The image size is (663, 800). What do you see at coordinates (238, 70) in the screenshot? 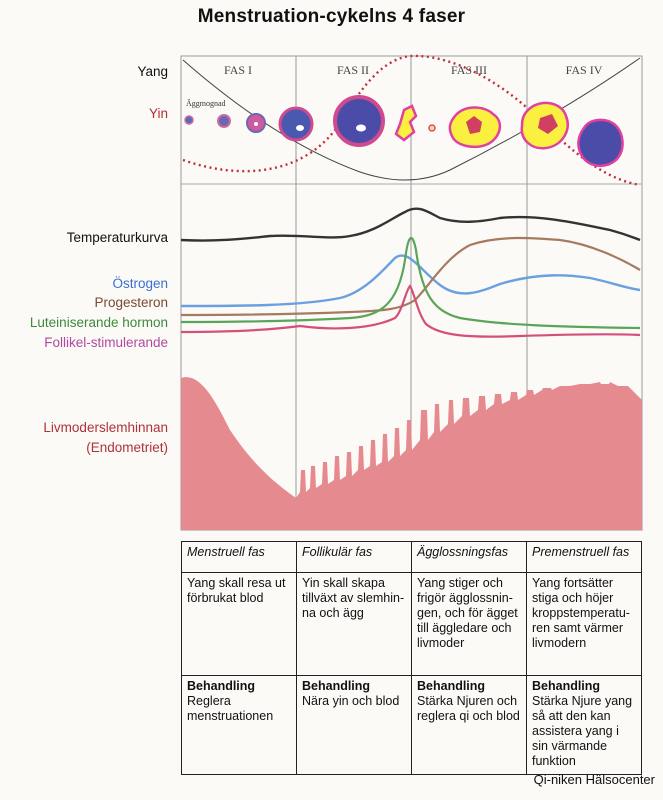
I see `phase-label-1: FAS I` at bounding box center [238, 70].